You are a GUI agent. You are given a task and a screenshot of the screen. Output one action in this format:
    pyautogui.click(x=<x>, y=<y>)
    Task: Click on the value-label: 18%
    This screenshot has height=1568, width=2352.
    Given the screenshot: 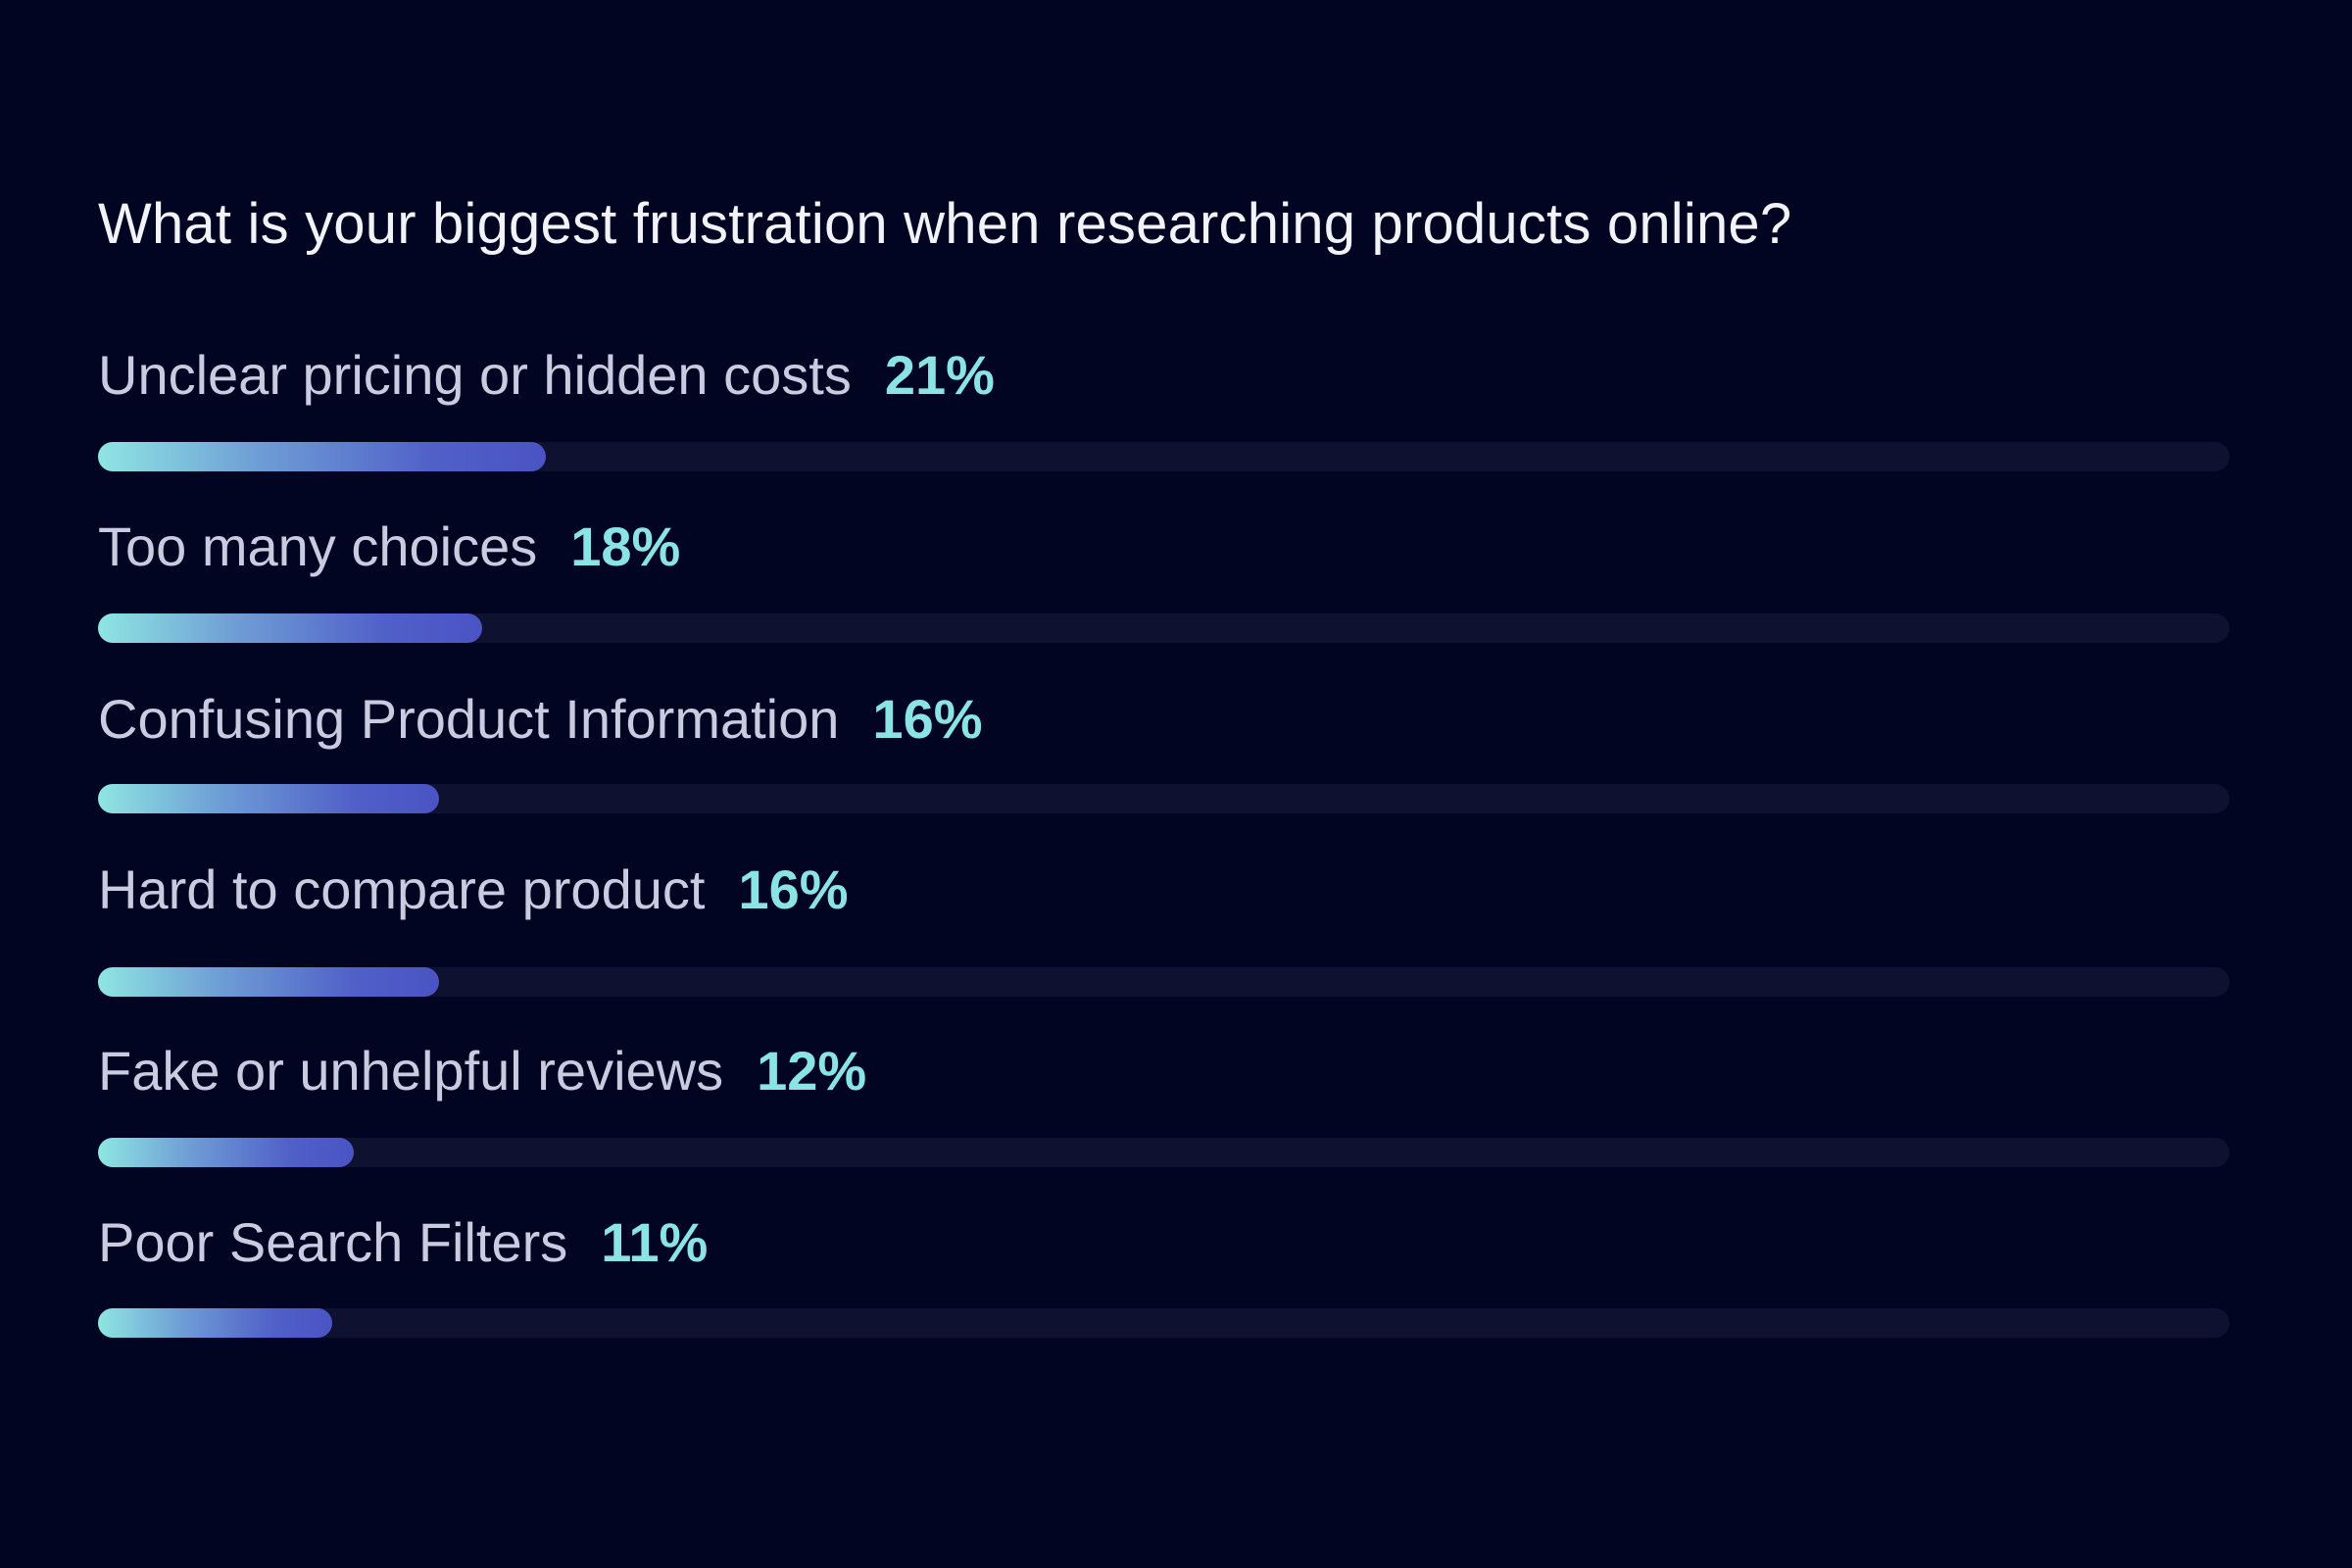 What is the action you would take?
    pyautogui.click(x=625, y=546)
    